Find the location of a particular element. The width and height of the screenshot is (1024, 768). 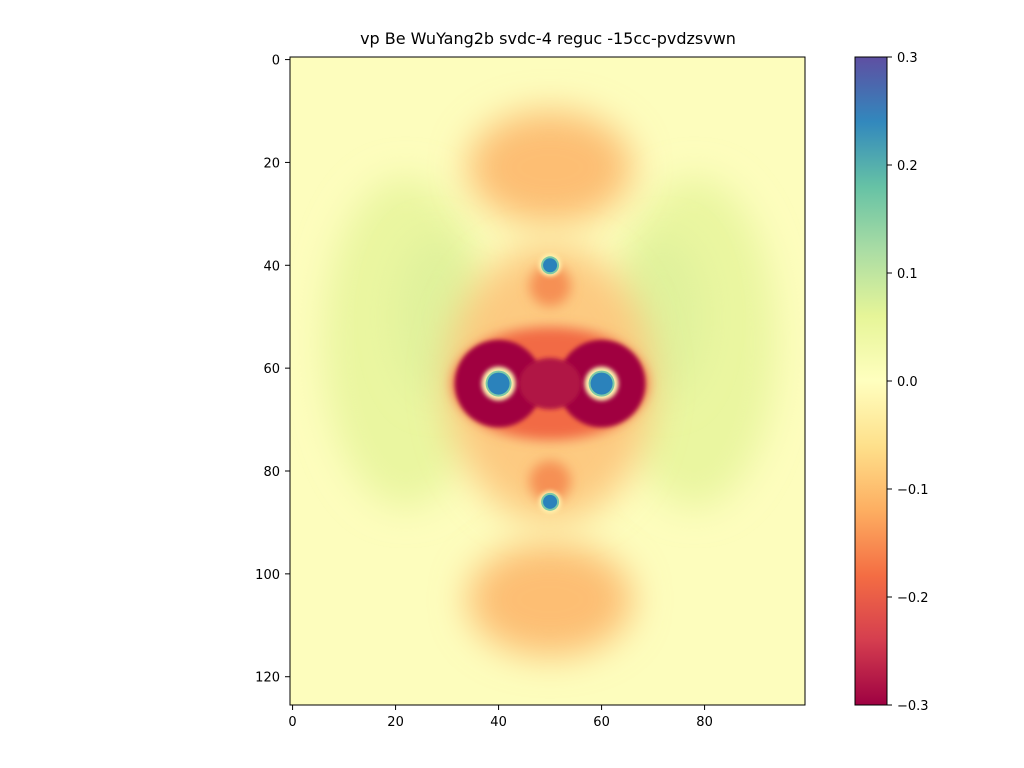

top-atom-halo is located at coordinates (550, 286).